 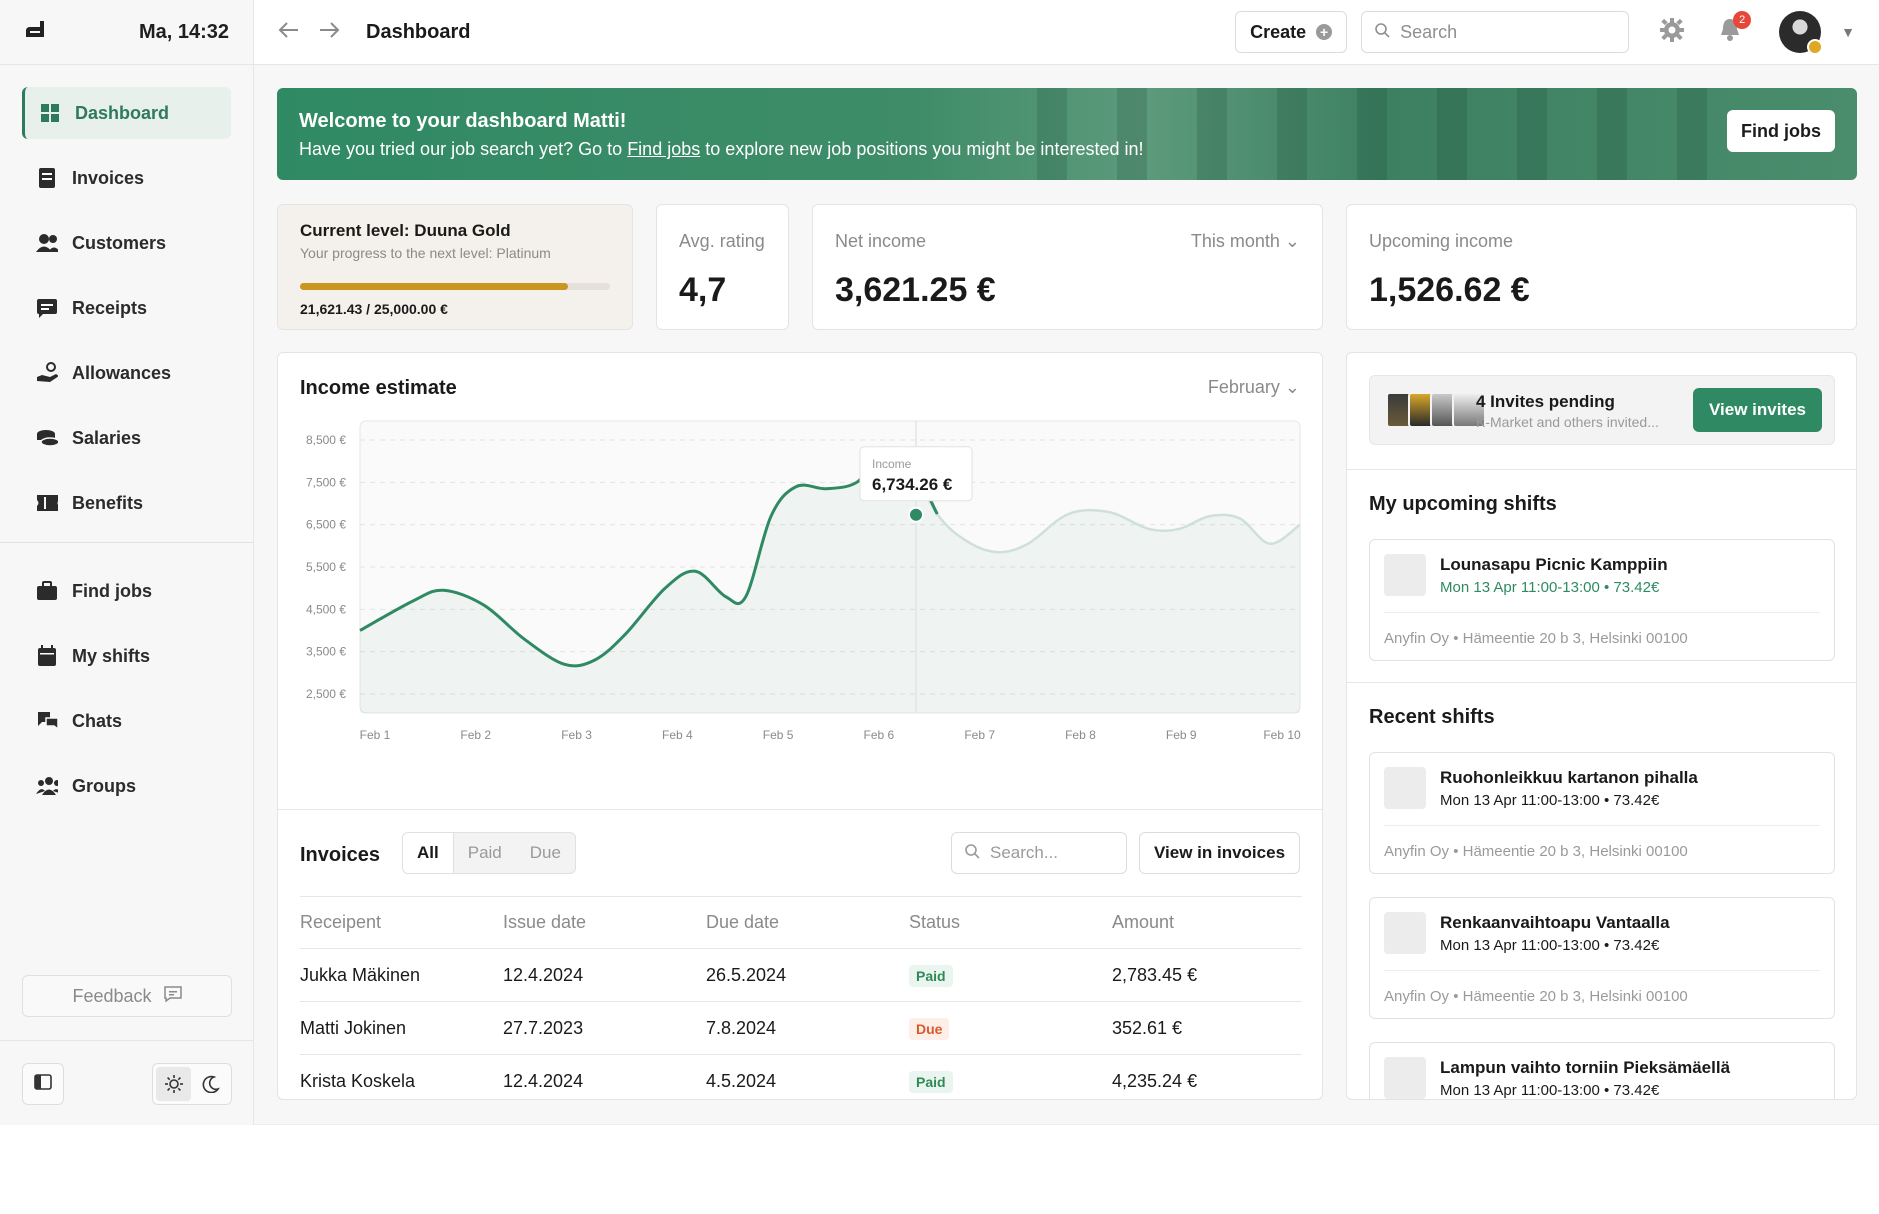 I want to click on sidebar-item-find-jobs: Find jobs, so click(x=126, y=591).